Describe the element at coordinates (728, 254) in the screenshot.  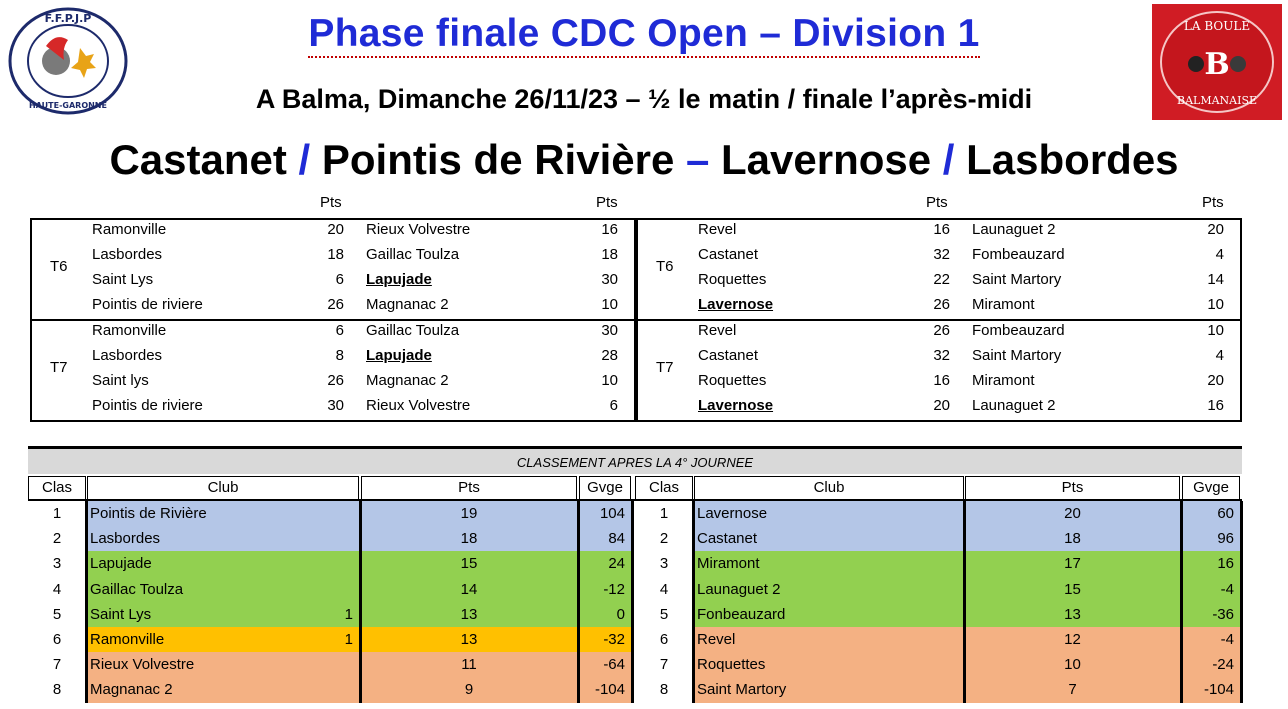
I see `home-team: Castanet` at that location.